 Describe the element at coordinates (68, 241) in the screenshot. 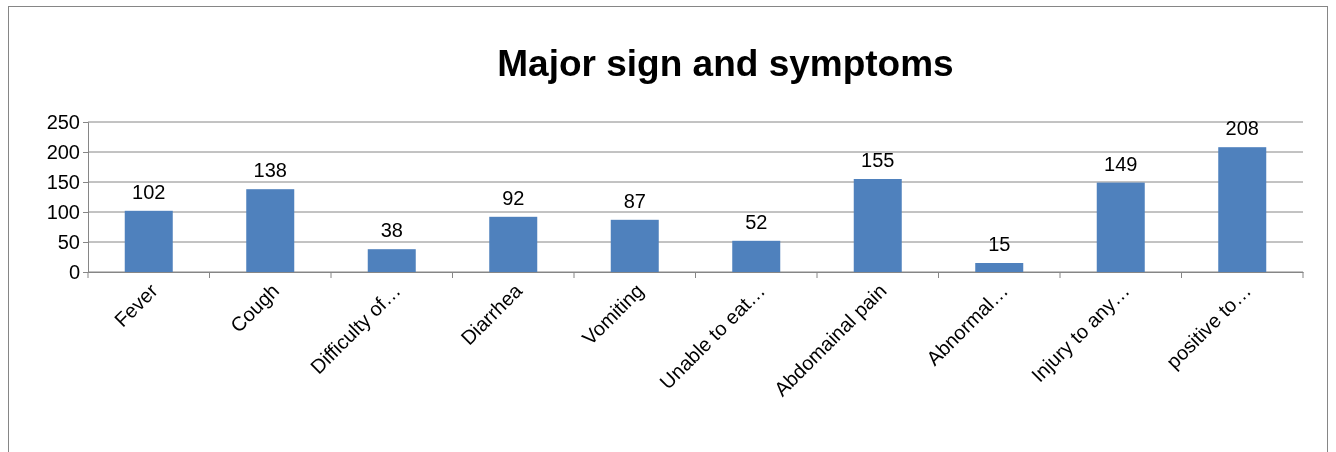

I see `y-tick-label: 50` at that location.